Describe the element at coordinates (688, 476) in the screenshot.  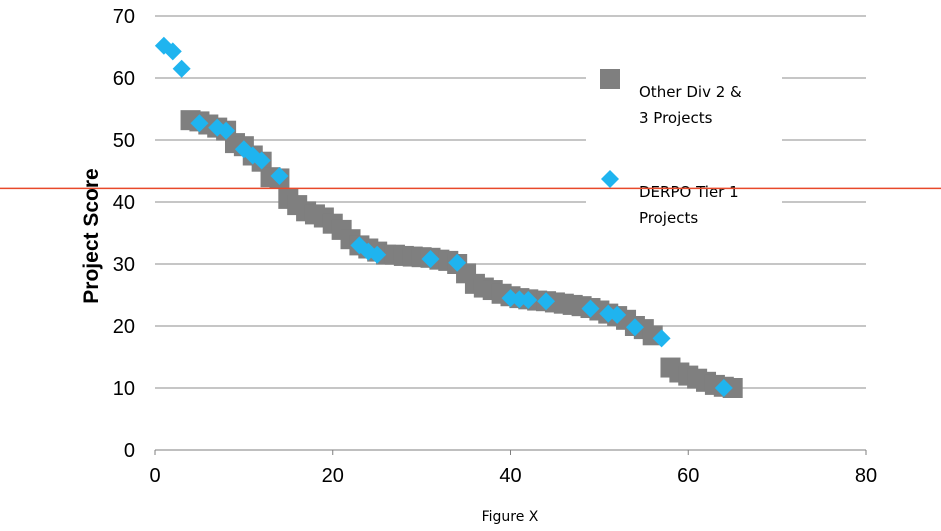
I see `x-tick-label: 60` at that location.